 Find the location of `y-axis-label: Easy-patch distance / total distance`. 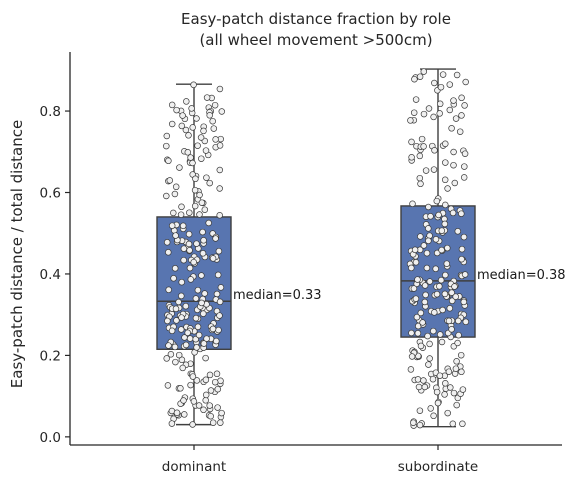

y-axis-label: Easy-patch distance / total distance is located at coordinates (17, 254).